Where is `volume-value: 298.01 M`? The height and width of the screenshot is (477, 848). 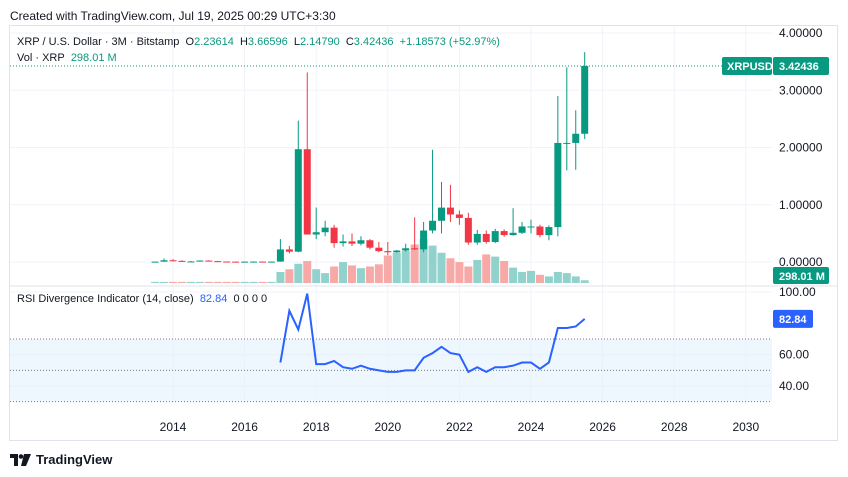
volume-value: 298.01 M is located at coordinates (93, 58).